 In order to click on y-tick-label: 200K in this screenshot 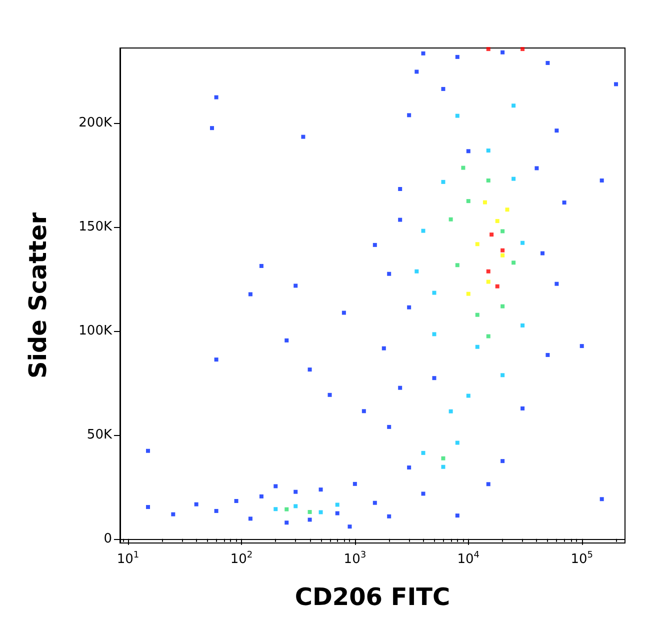, I will do `click(95, 122)`.